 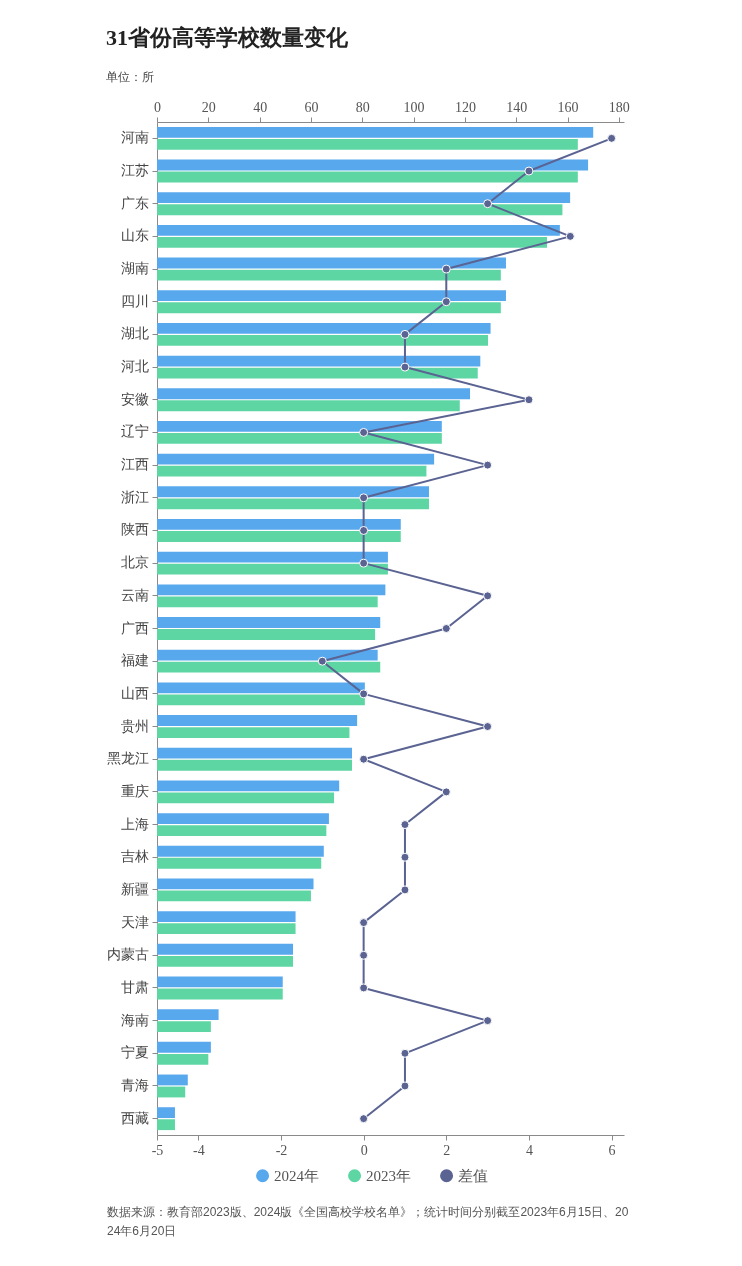 What do you see at coordinates (134, 857) in the screenshot?
I see `y-tick-label: 吉林` at bounding box center [134, 857].